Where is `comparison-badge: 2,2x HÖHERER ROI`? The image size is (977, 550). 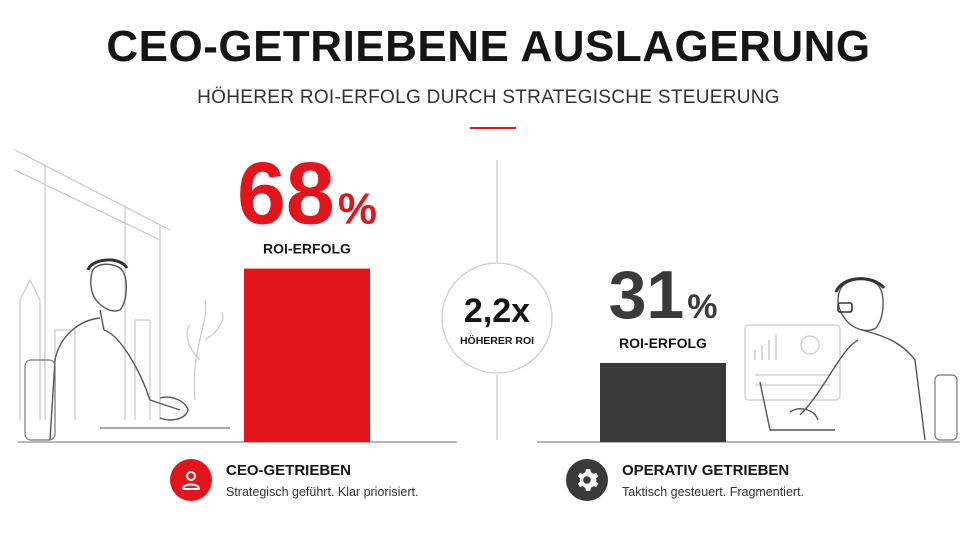
comparison-badge: 2,2x HÖHERER ROI is located at coordinates (497, 318).